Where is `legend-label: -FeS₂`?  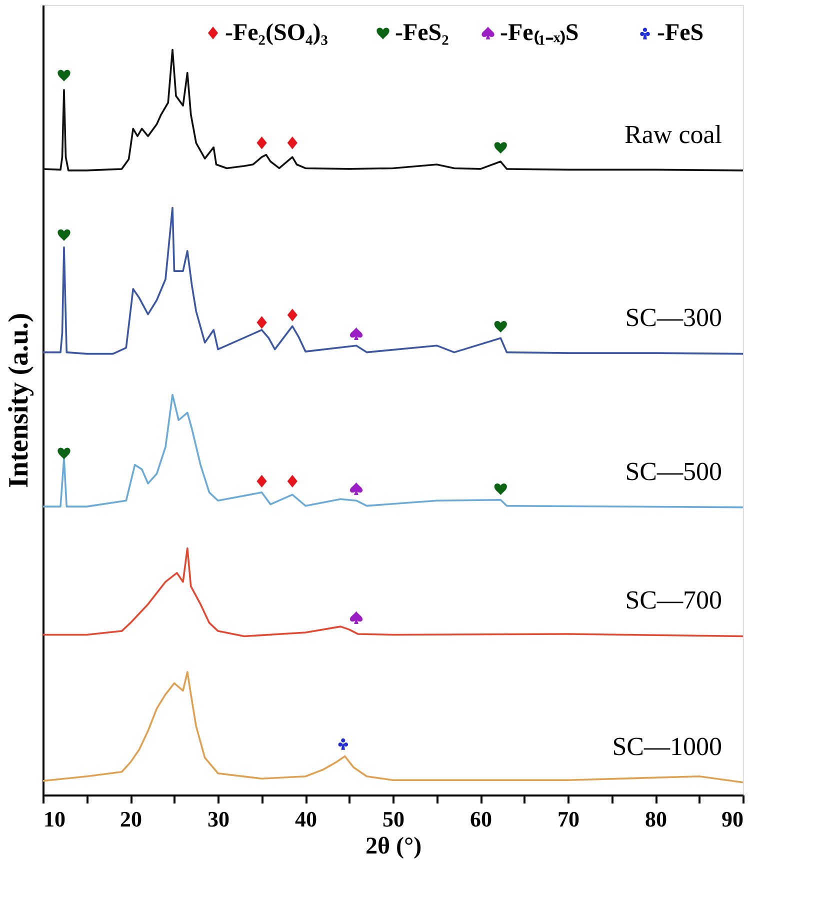
legend-label: -FeS₂ is located at coordinates (422, 33).